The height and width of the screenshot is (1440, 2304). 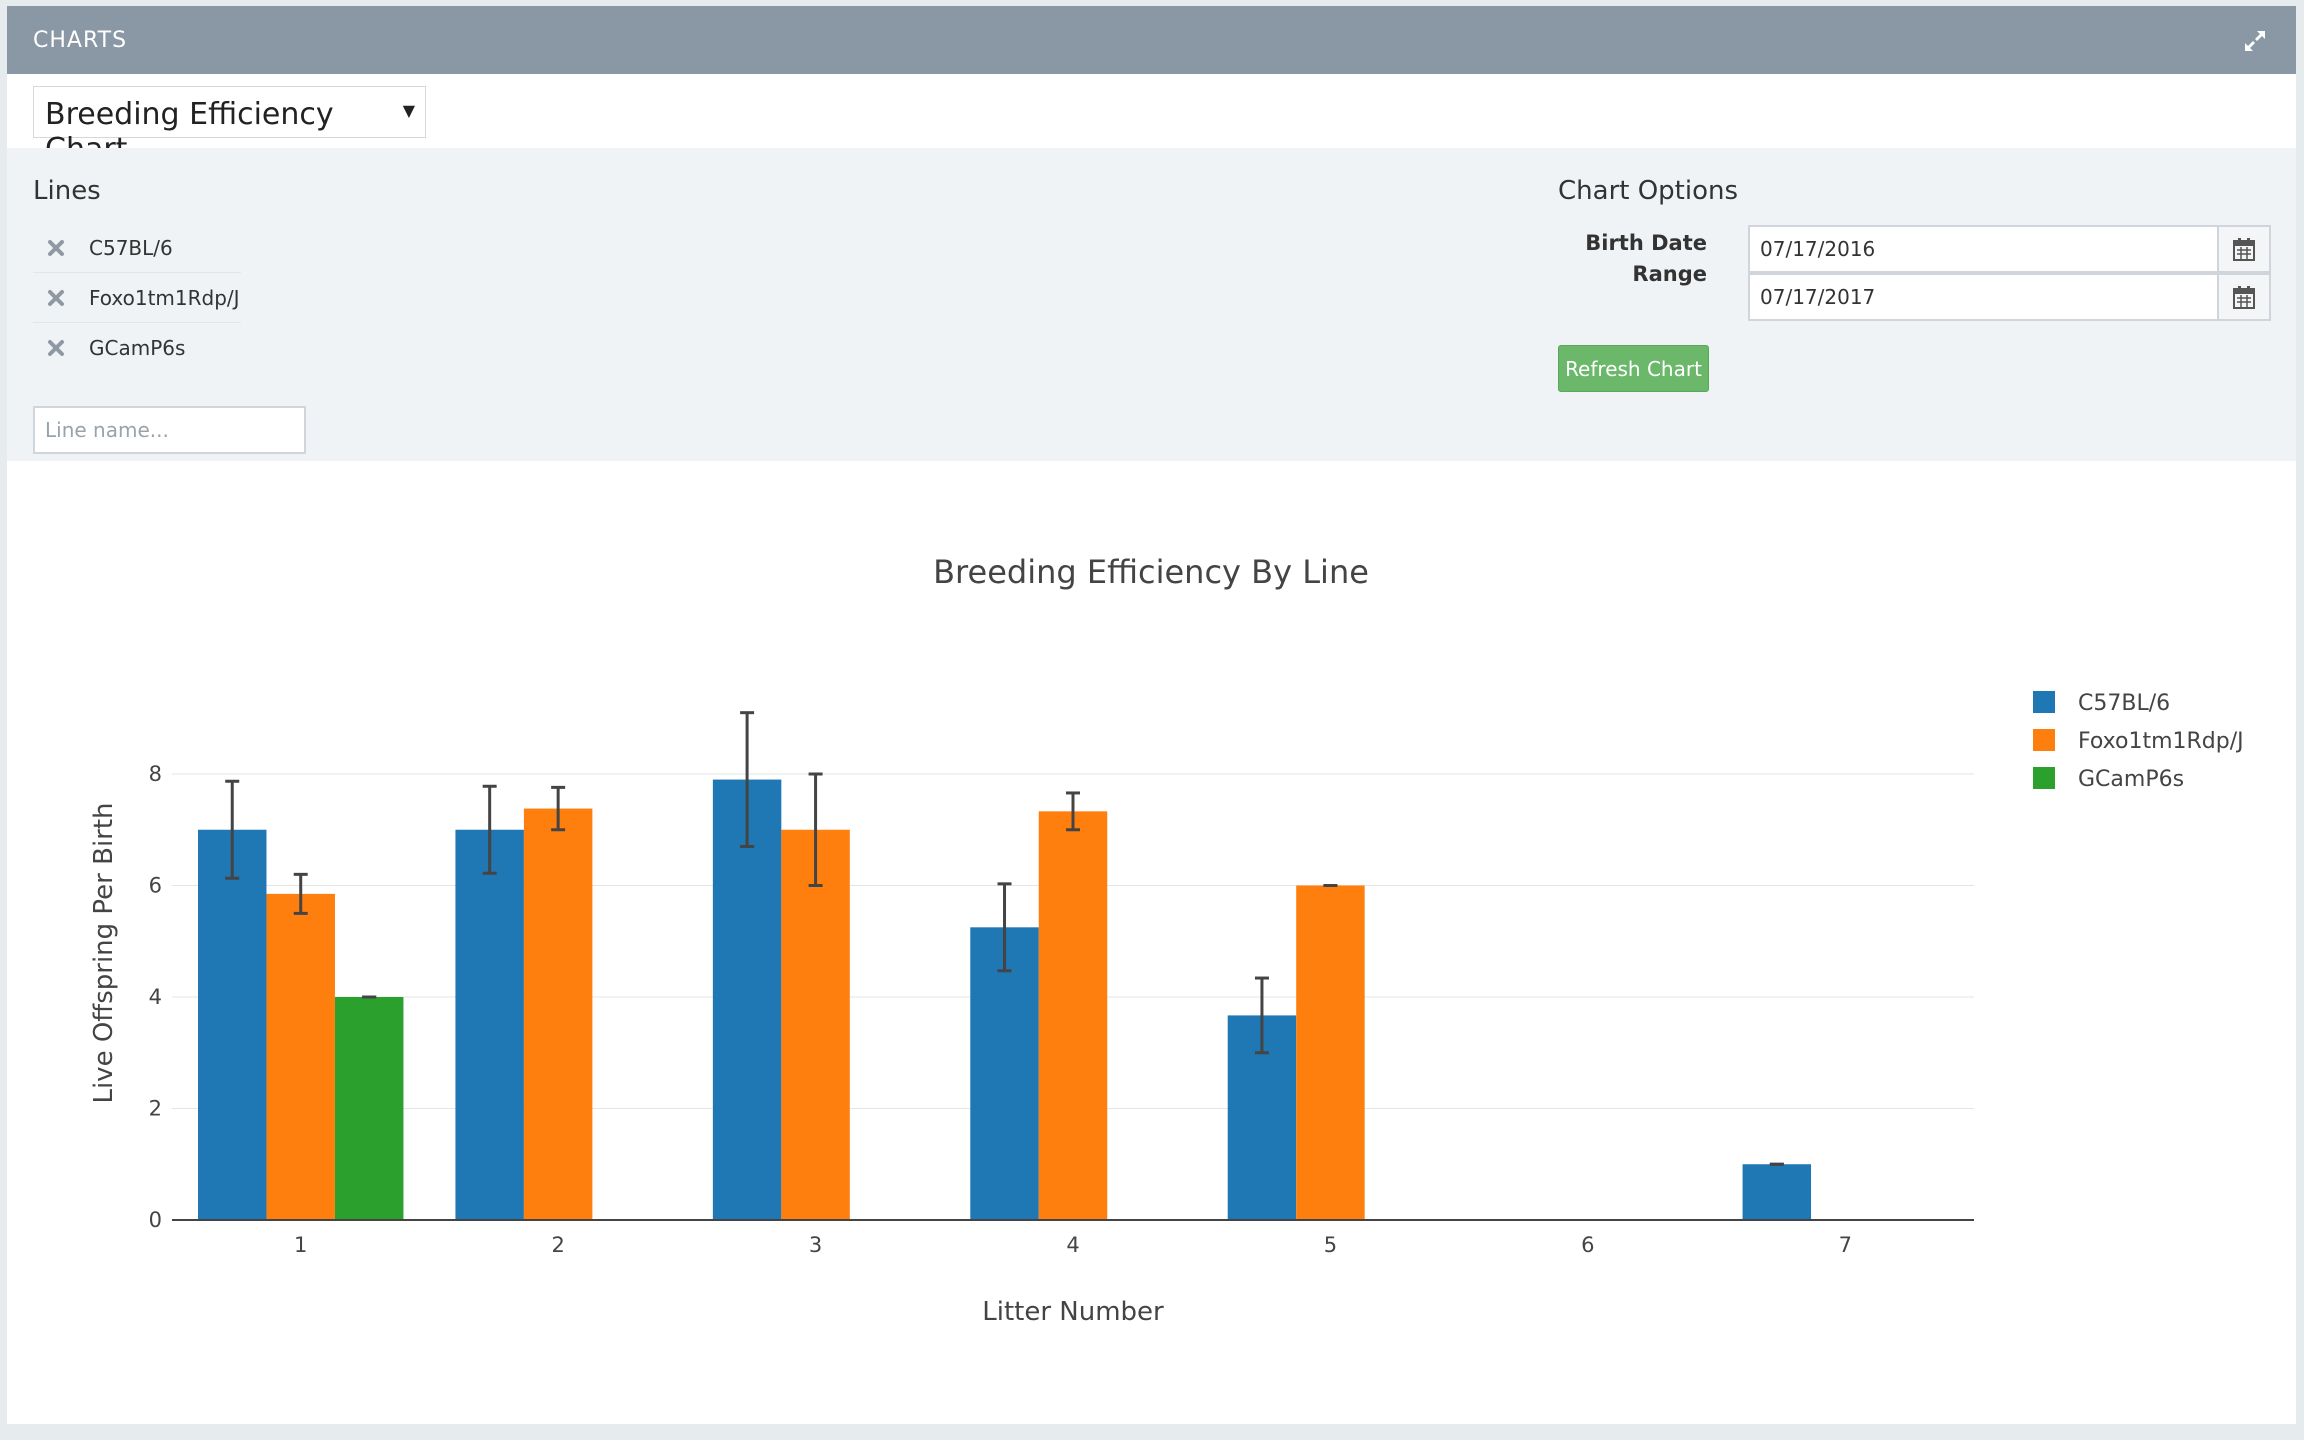 I want to click on calendar-button-from, so click(x=2244, y=249).